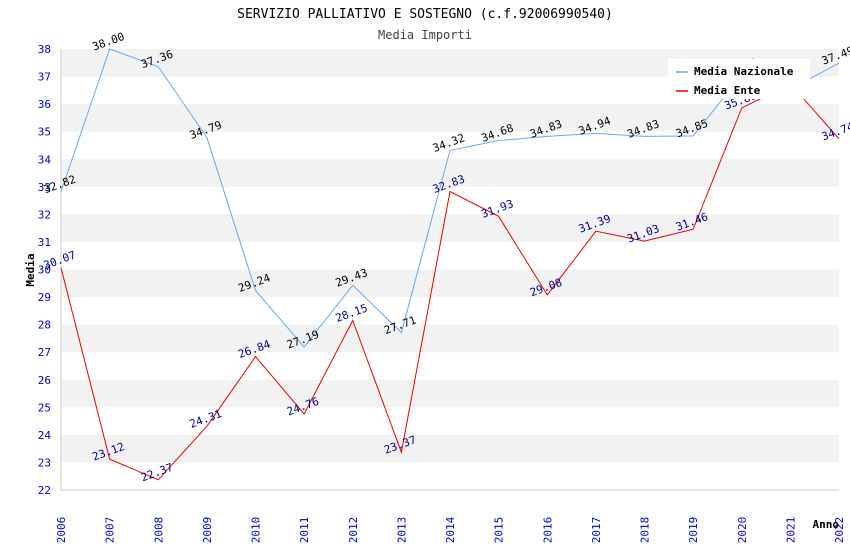 This screenshot has width=850, height=550. I want to click on legend: Media Nazionale Media Ente, so click(739, 79).